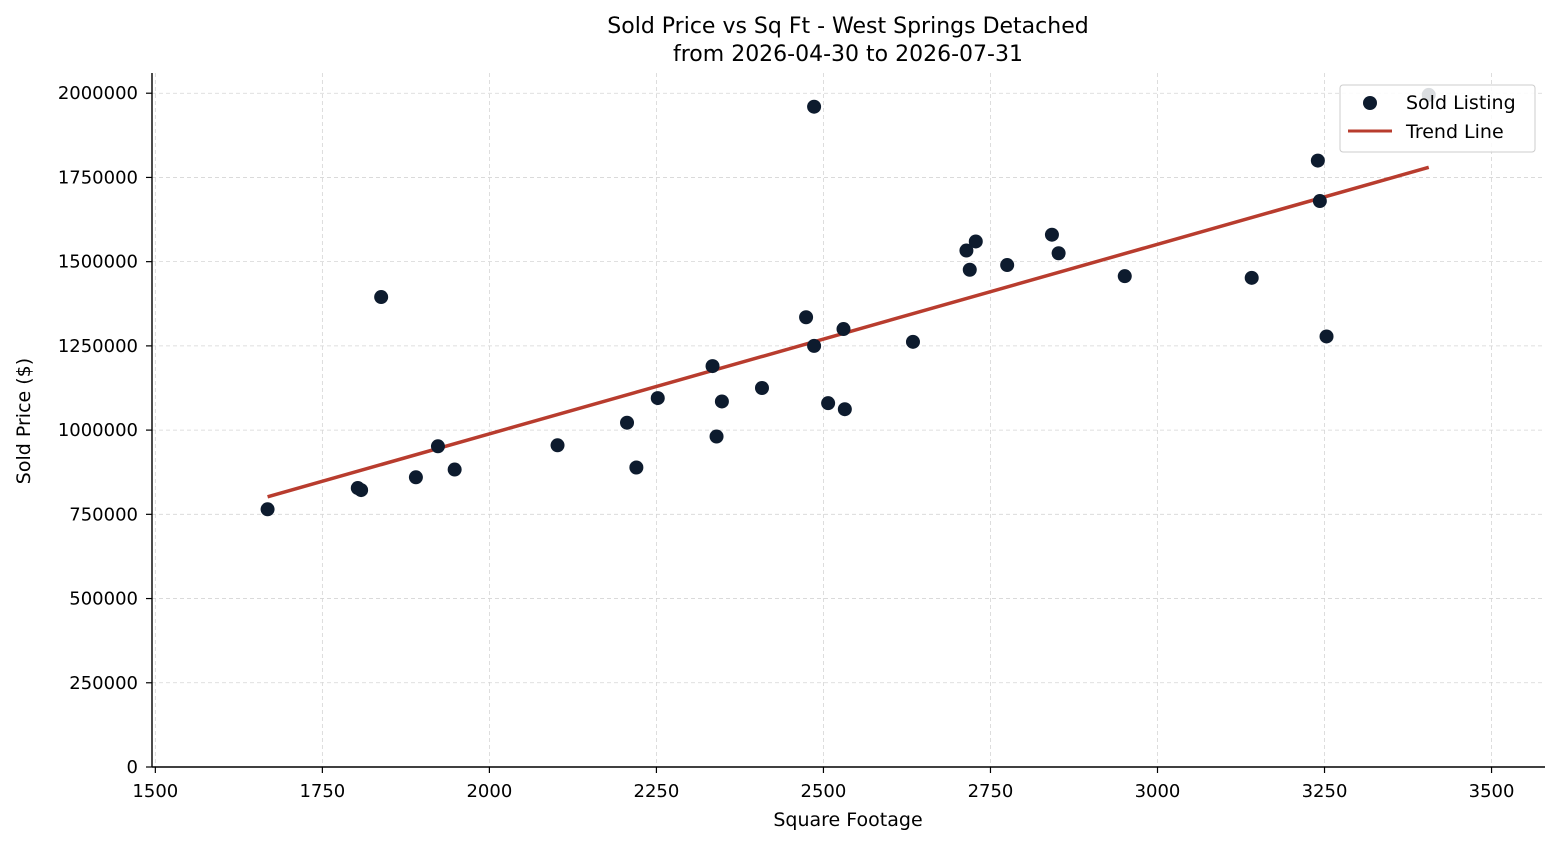 This screenshot has height=845, width=1560. I want to click on legend-label-trend-line: Trend Line, so click(1454, 132).